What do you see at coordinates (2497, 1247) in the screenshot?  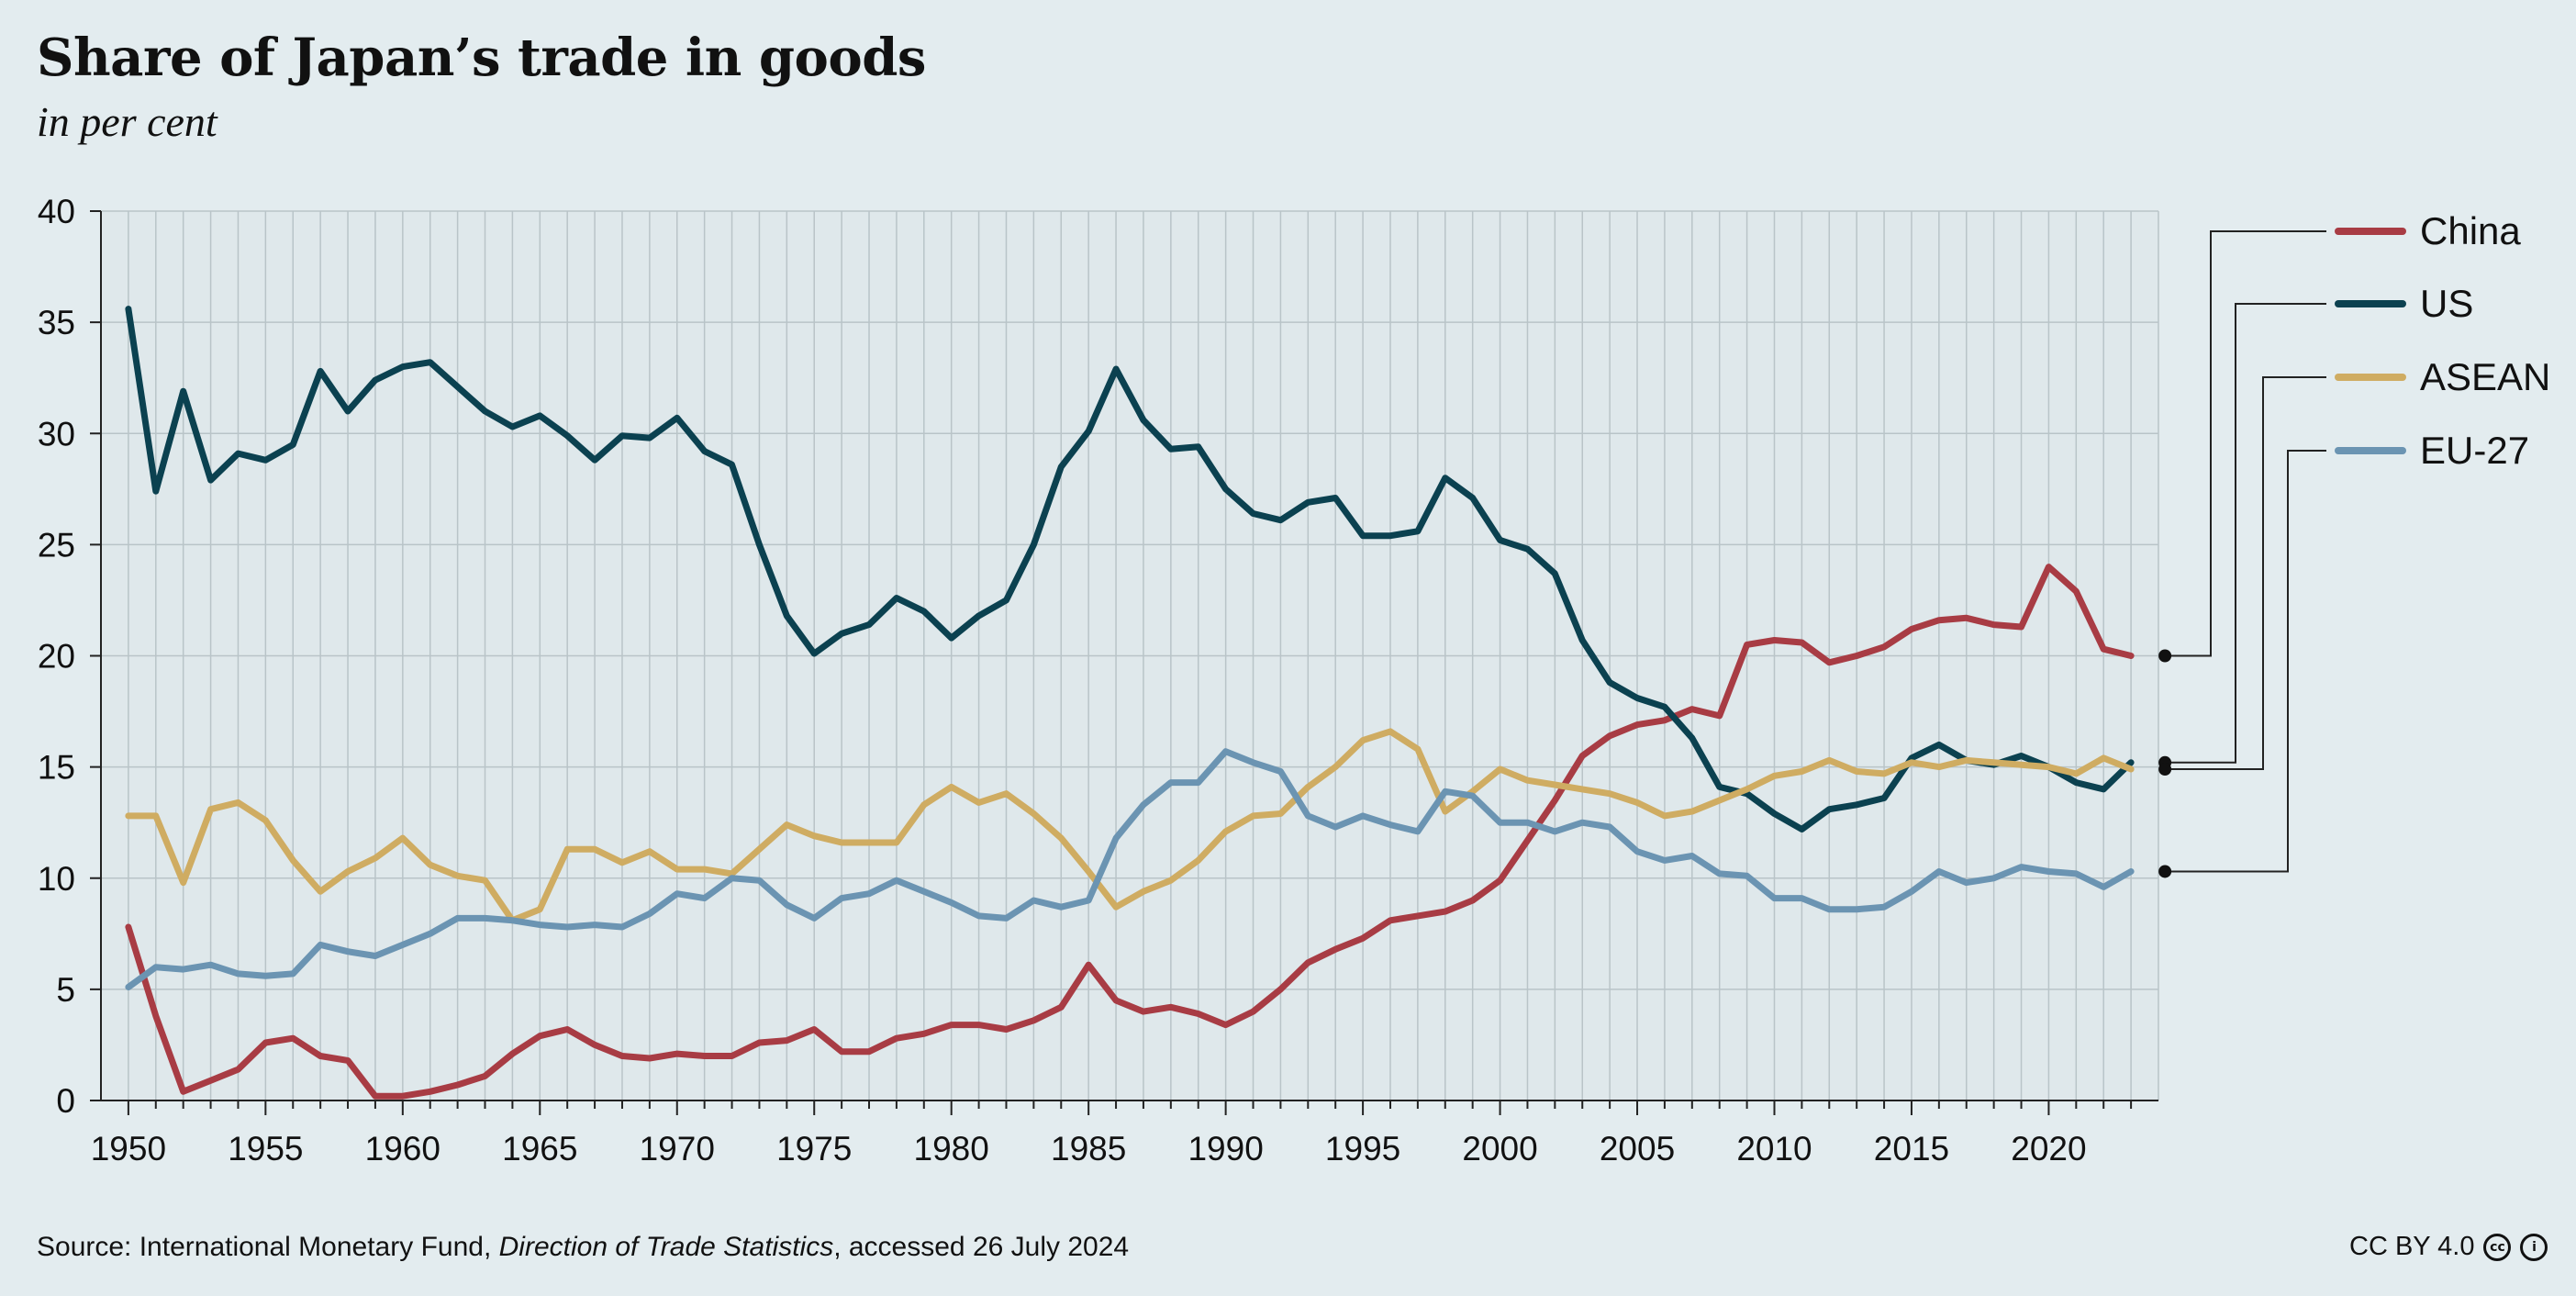 I see `creative-commons-icon: cc` at bounding box center [2497, 1247].